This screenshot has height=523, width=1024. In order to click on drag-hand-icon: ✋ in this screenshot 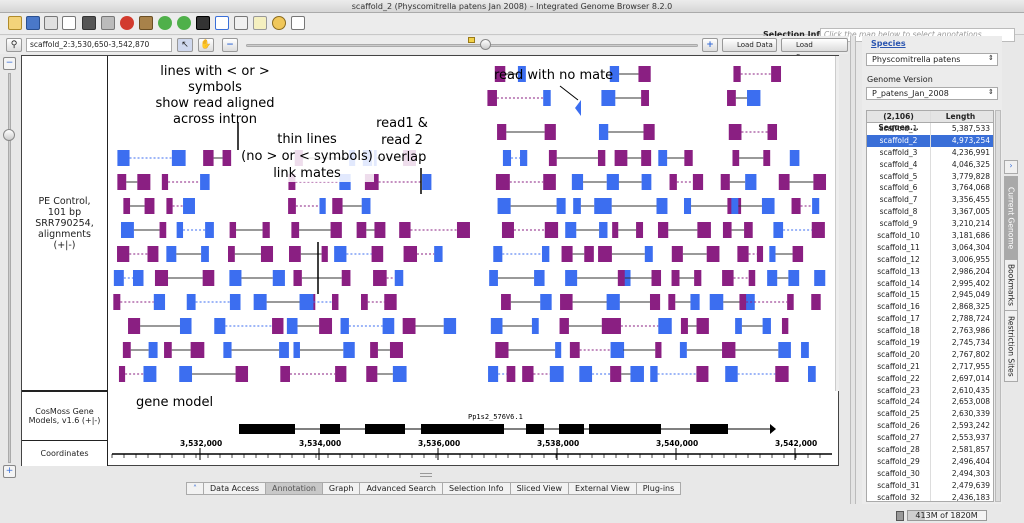, I will do `click(206, 45)`.